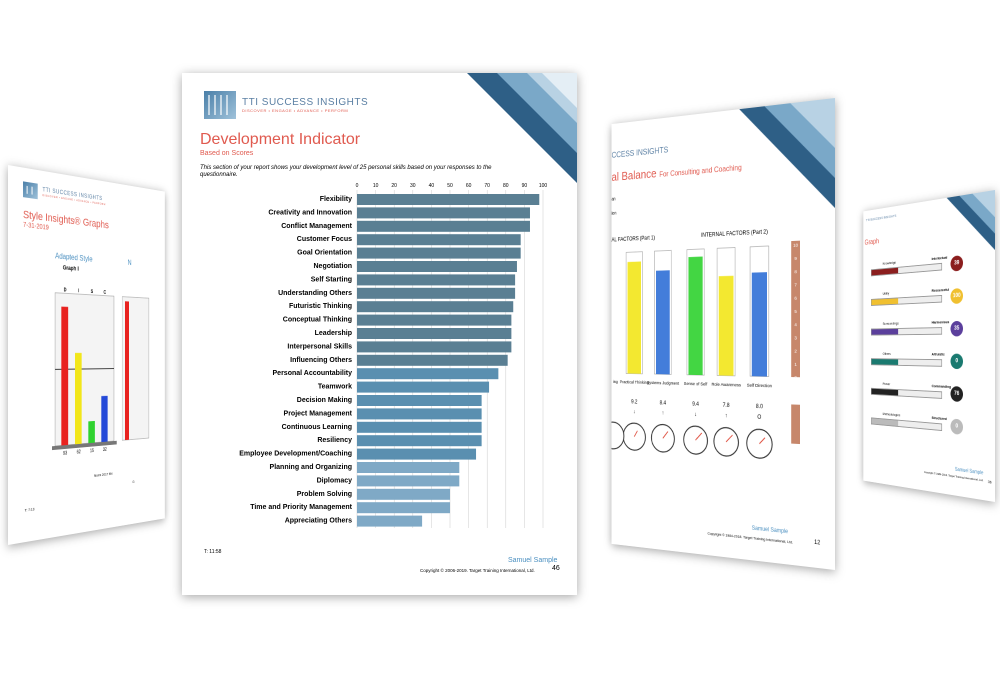  Describe the element at coordinates (677, 170) in the screenshot. I see `page-title: al Balance For Consulting and Coaching` at that location.